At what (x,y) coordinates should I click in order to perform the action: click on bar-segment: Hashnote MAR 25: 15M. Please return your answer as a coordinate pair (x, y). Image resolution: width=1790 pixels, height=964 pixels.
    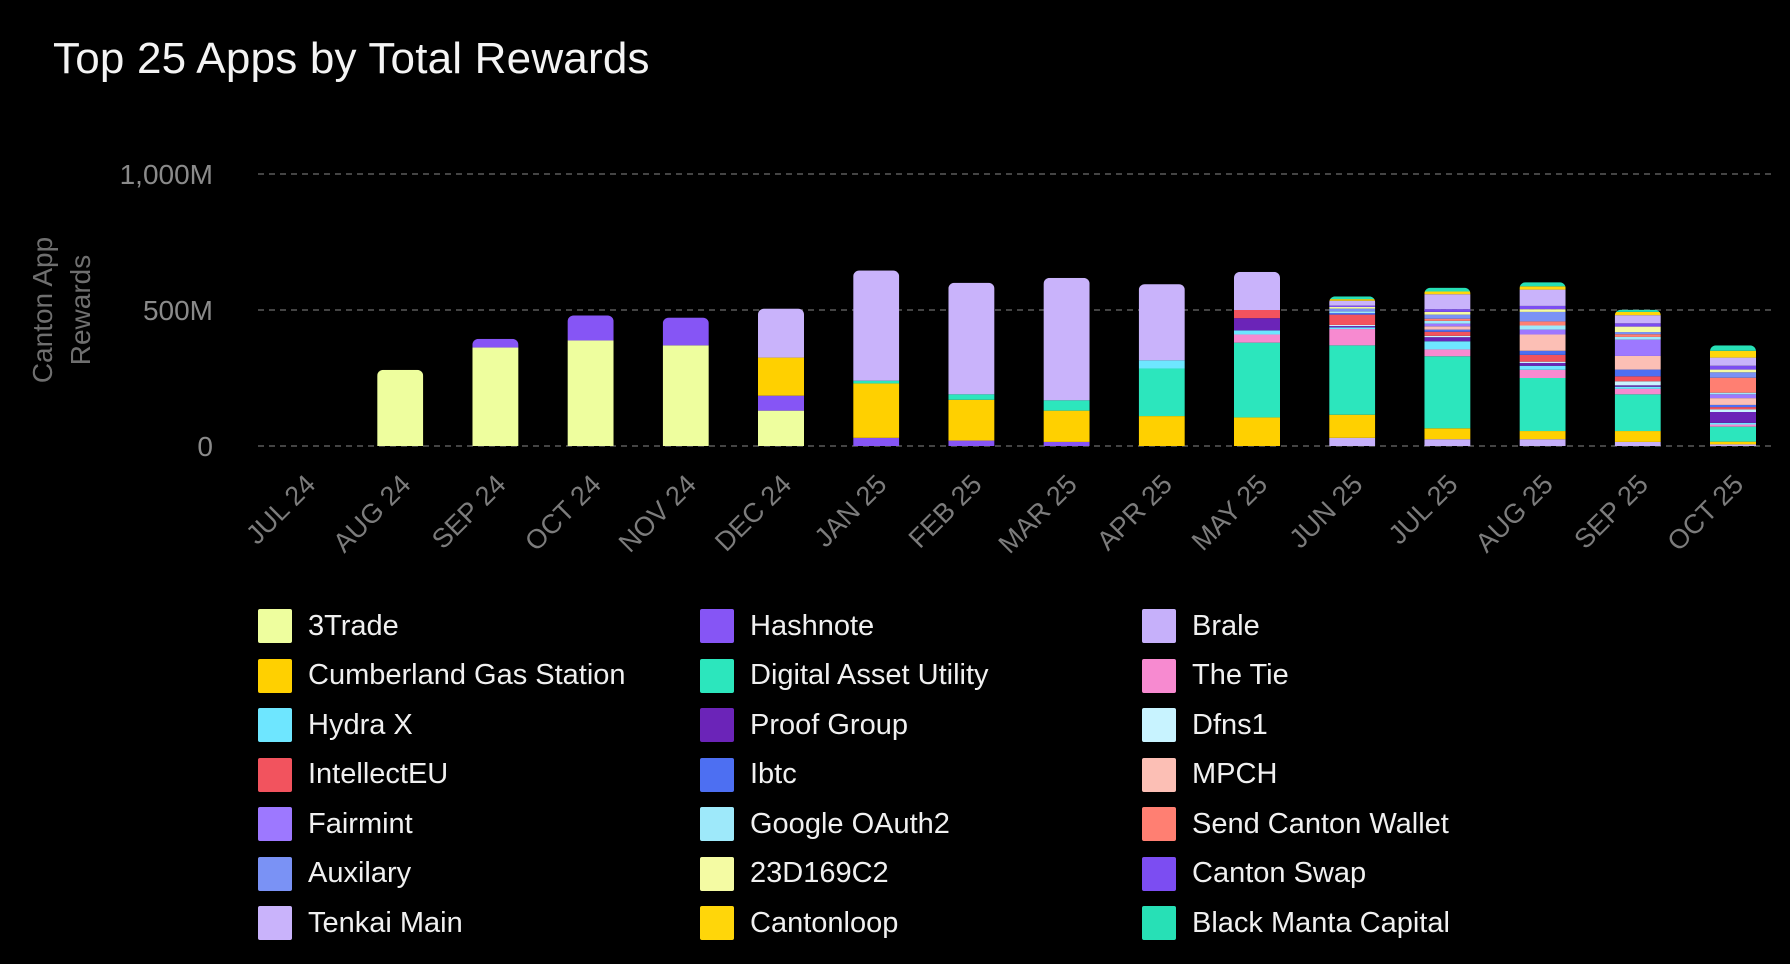
    Looking at the image, I should click on (1066, 443).